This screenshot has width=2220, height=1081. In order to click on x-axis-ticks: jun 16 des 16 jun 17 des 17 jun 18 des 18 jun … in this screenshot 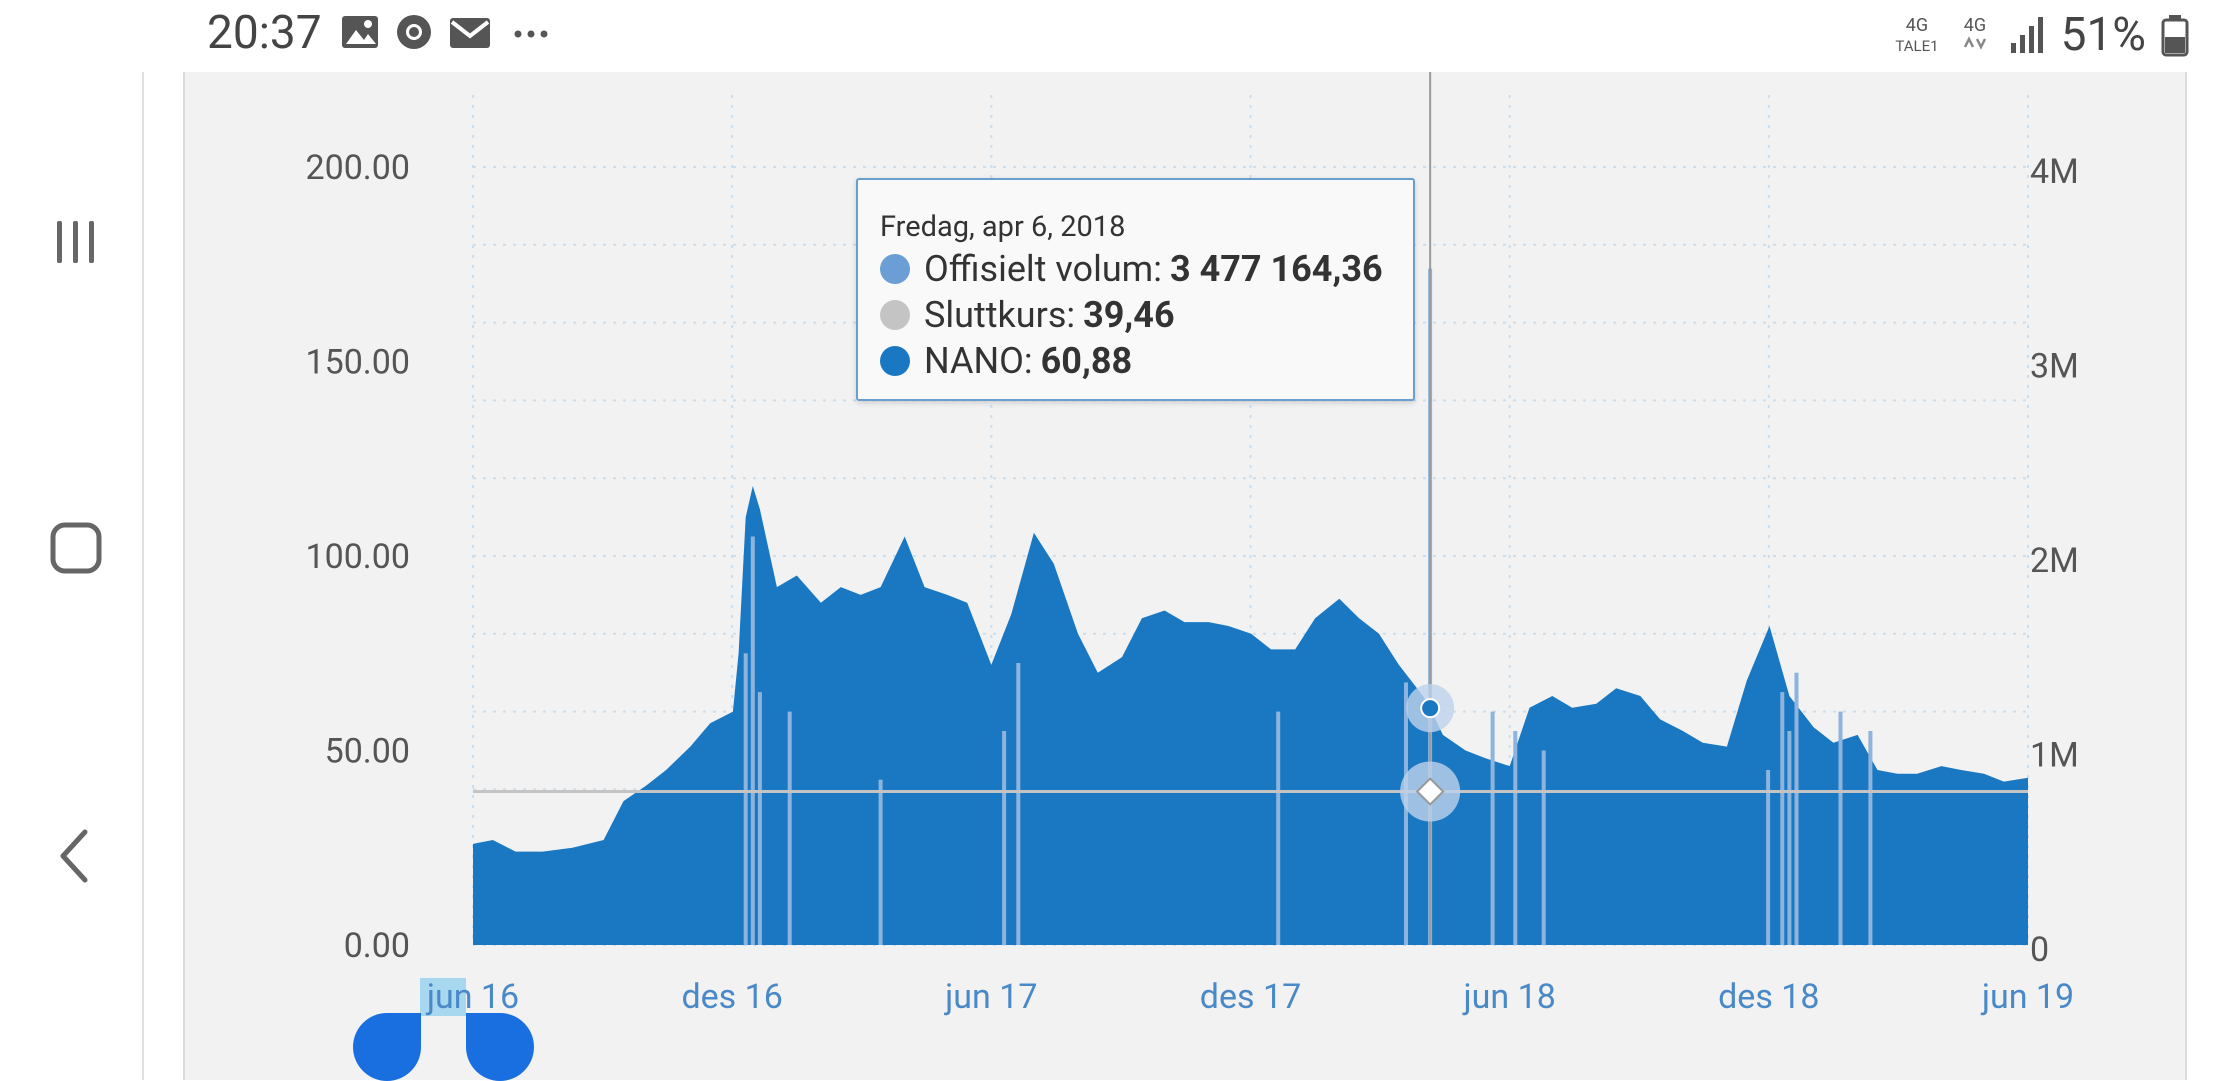, I will do `click(1247, 997)`.